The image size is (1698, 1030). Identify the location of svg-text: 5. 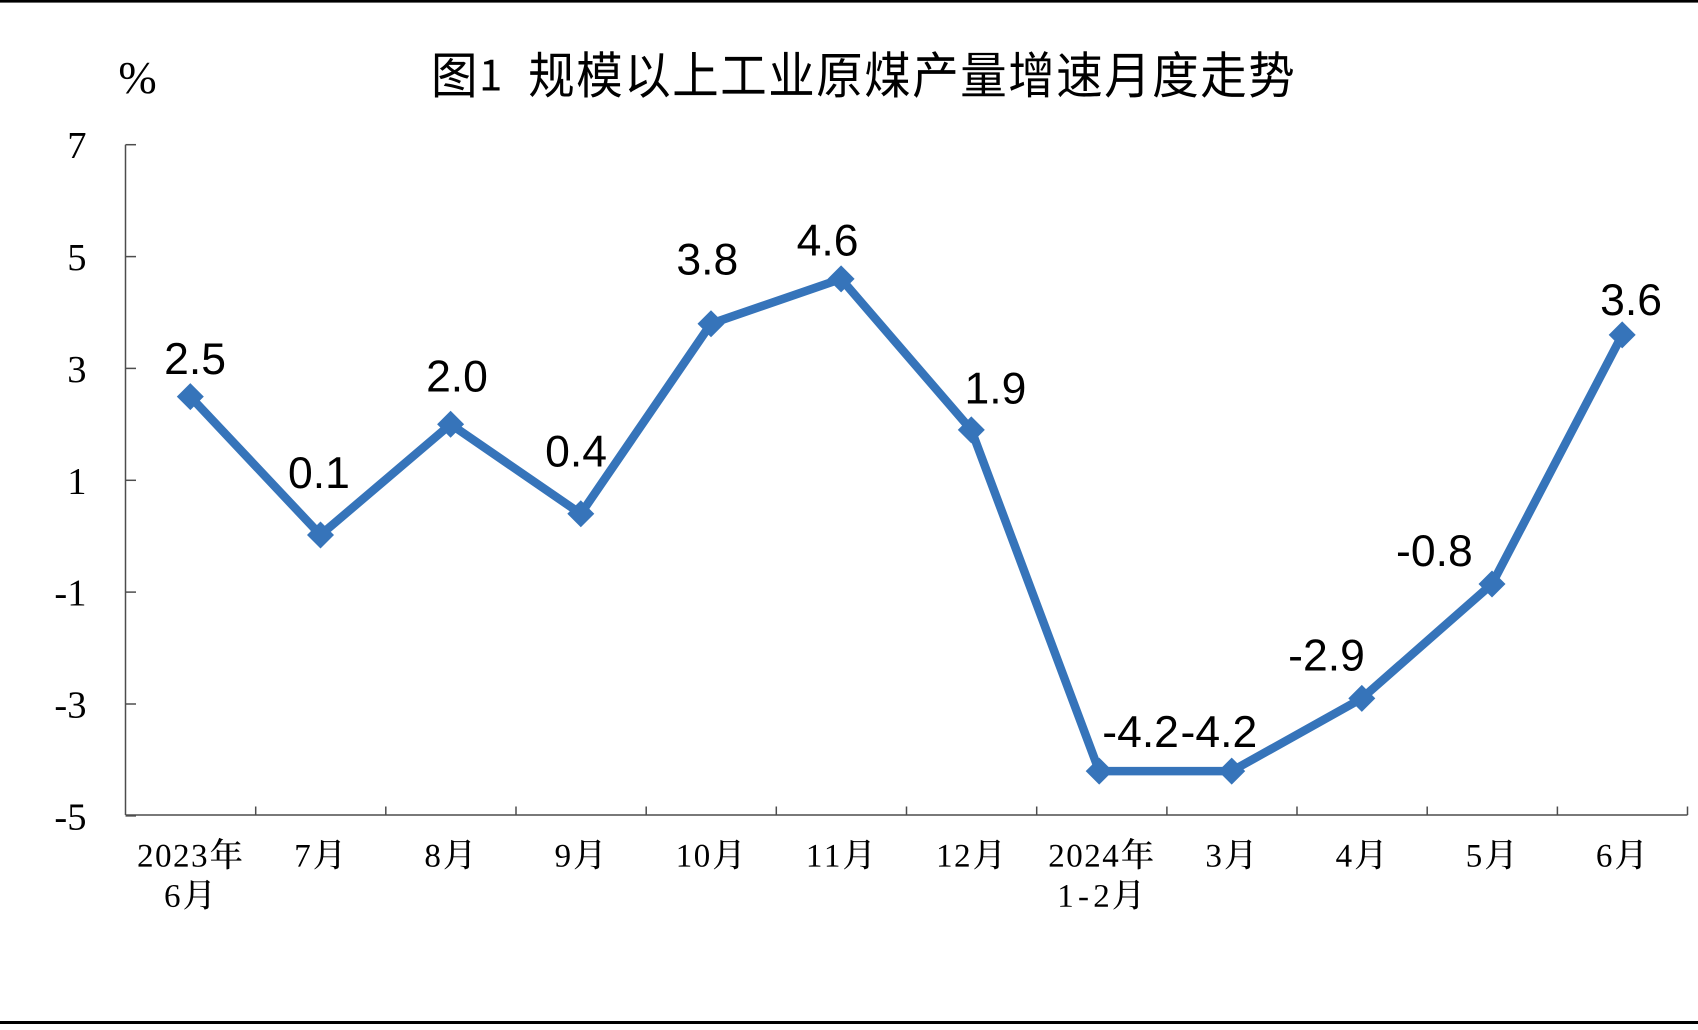
(76, 258).